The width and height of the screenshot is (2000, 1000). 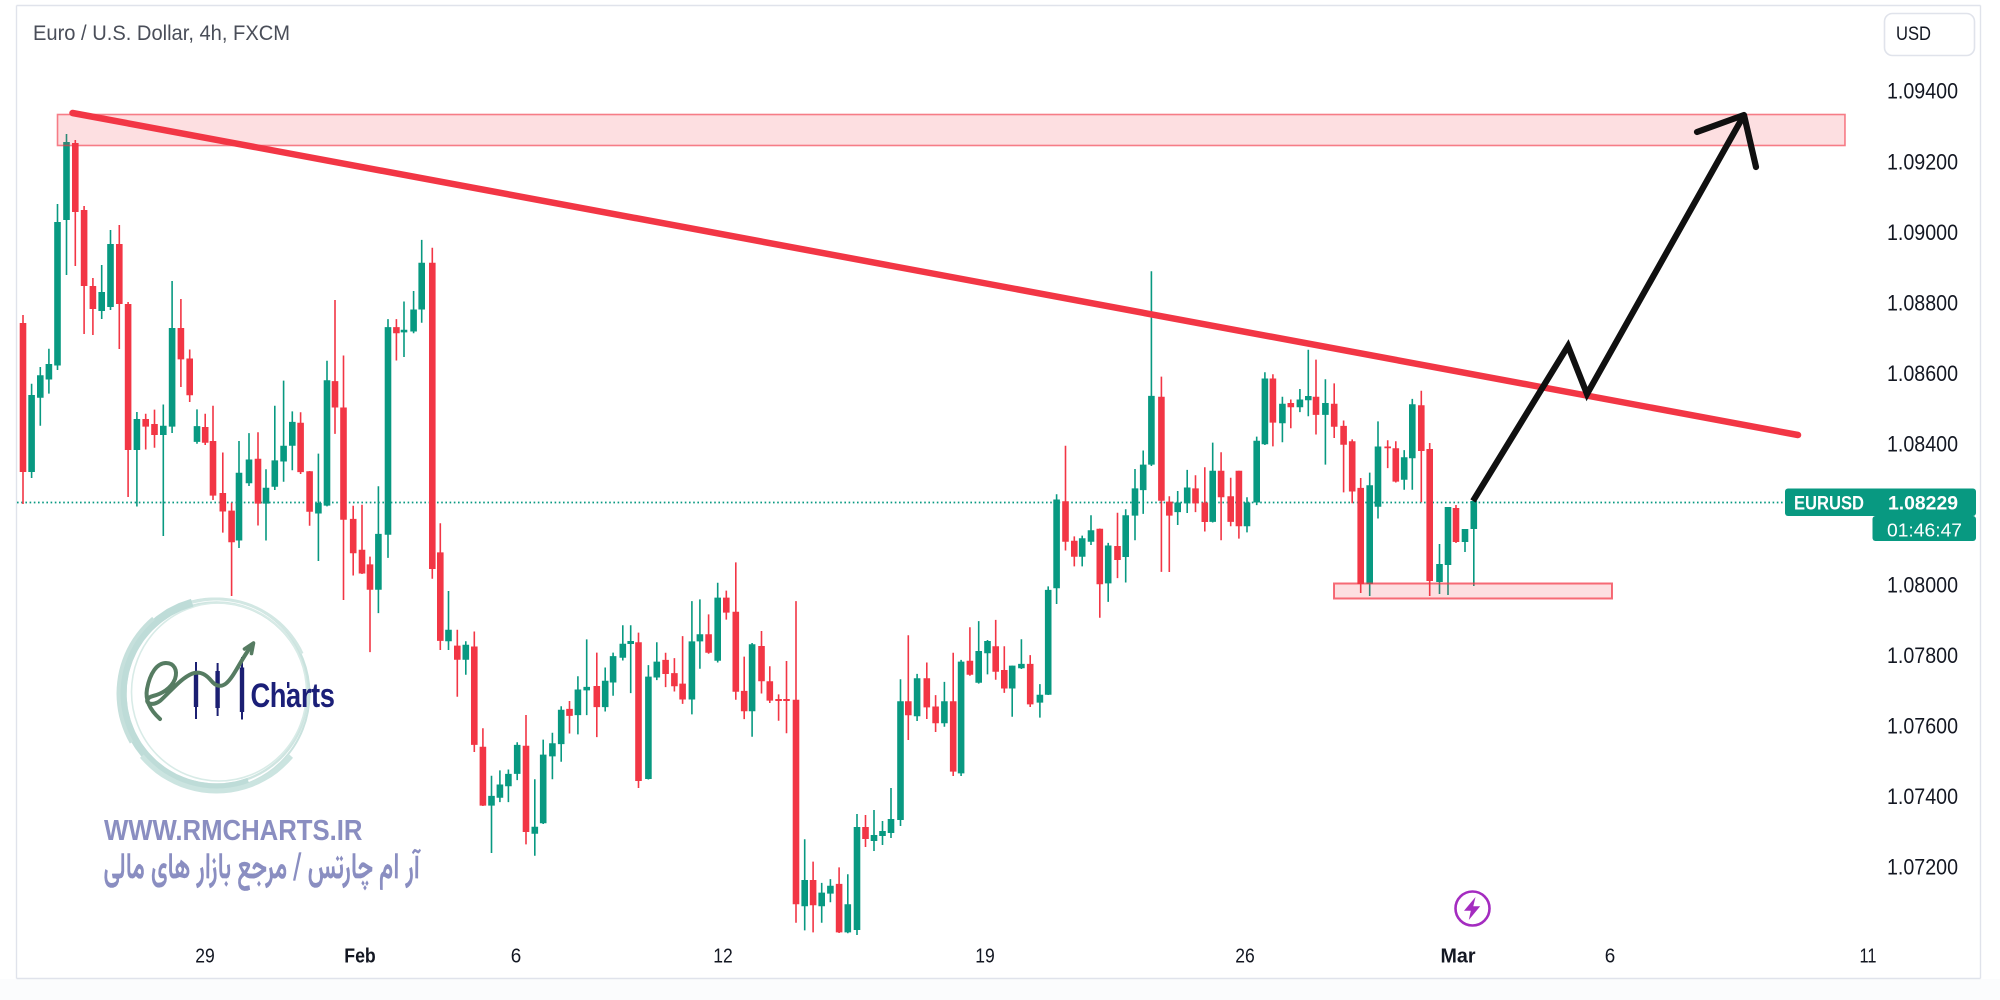 I want to click on svg-text: 1.07800, so click(x=1922, y=655).